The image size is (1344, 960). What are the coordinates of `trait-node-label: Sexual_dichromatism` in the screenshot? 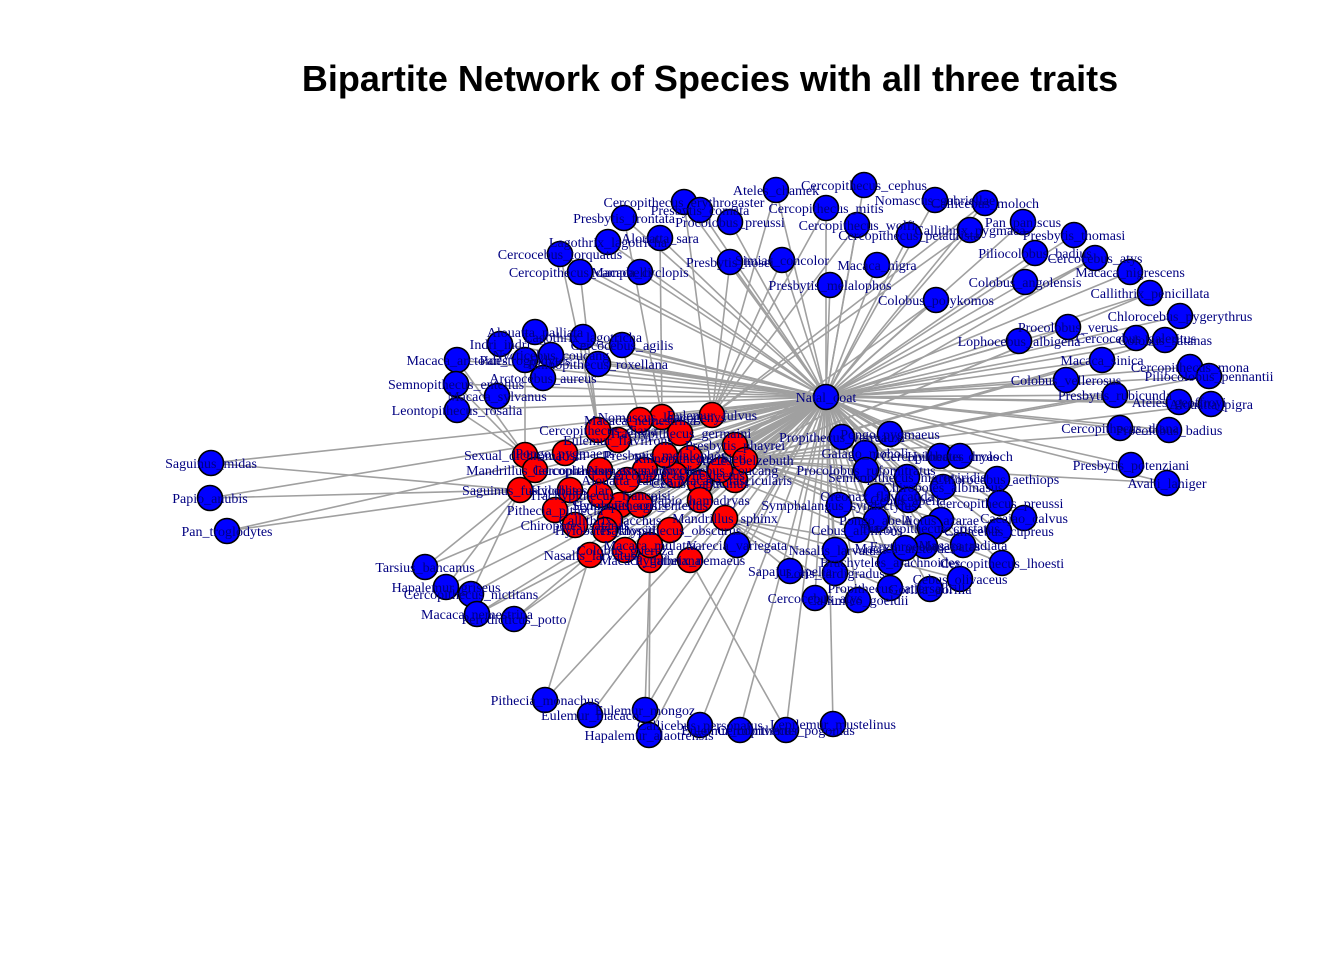 It's located at (525, 456).